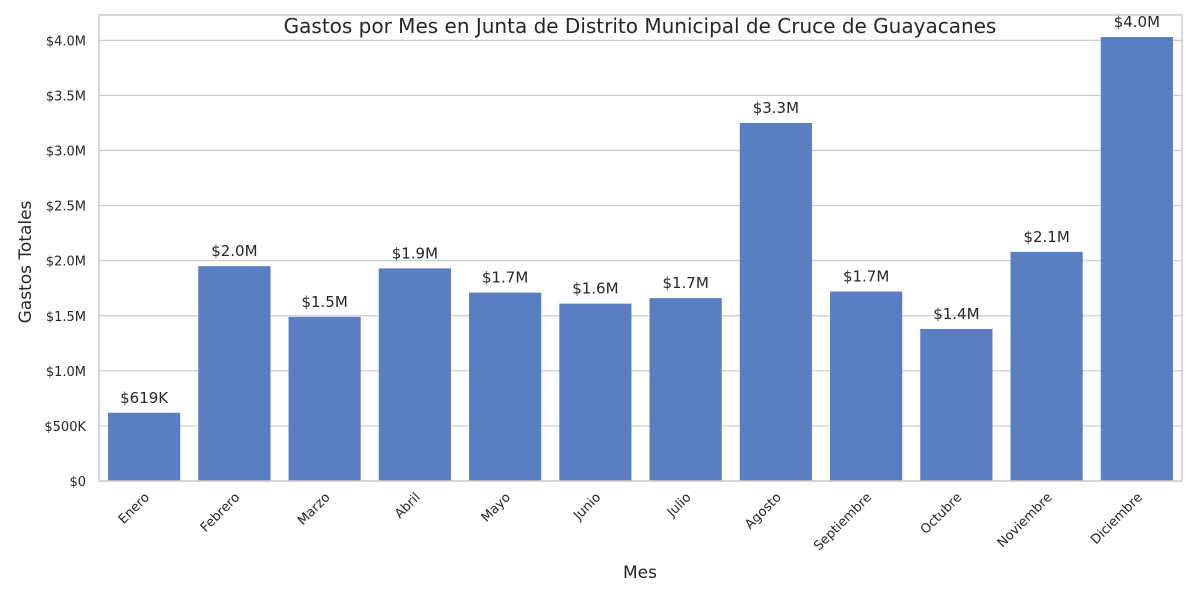 This screenshot has height=600, width=1200. I want to click on bar-febrero, so click(234, 373).